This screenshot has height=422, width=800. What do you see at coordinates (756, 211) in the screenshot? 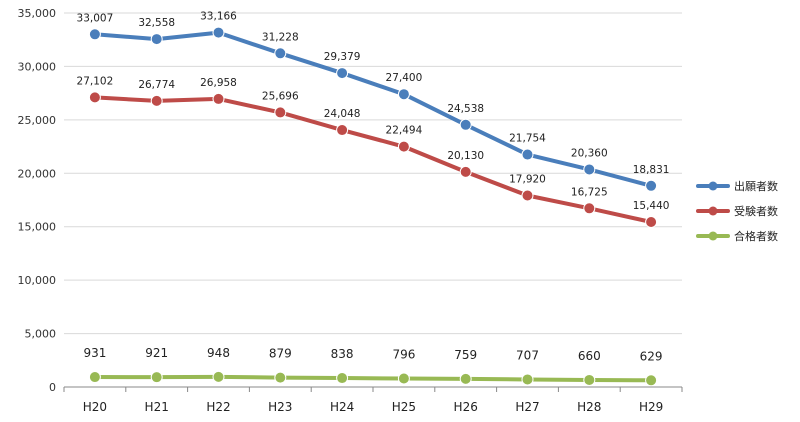
I see `legend-label: 受験者数` at bounding box center [756, 211].